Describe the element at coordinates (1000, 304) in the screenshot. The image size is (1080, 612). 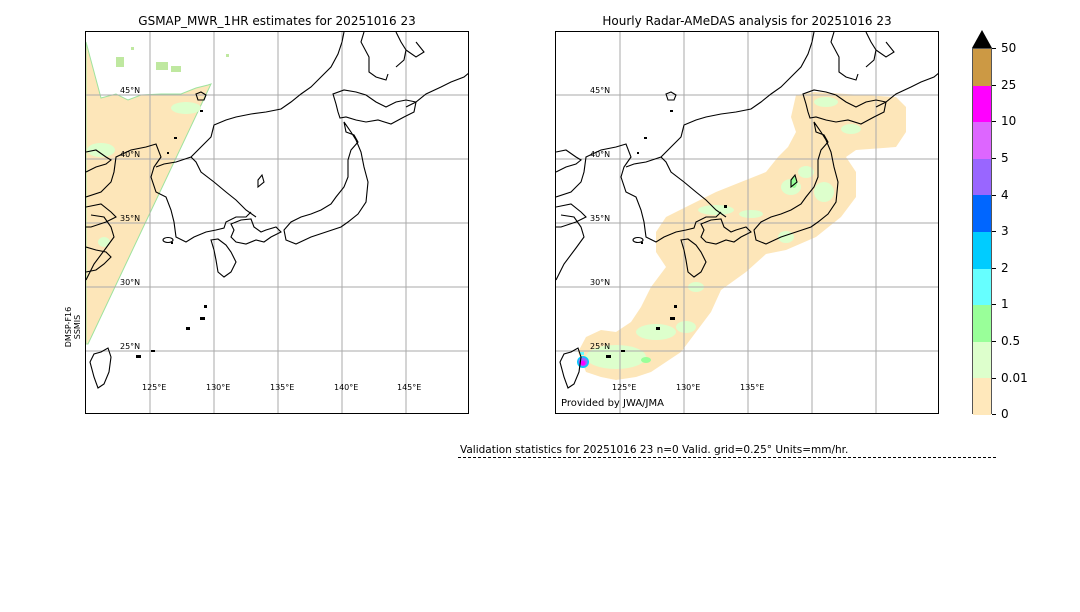
I see `colorbar-tick-1: 1` at that location.